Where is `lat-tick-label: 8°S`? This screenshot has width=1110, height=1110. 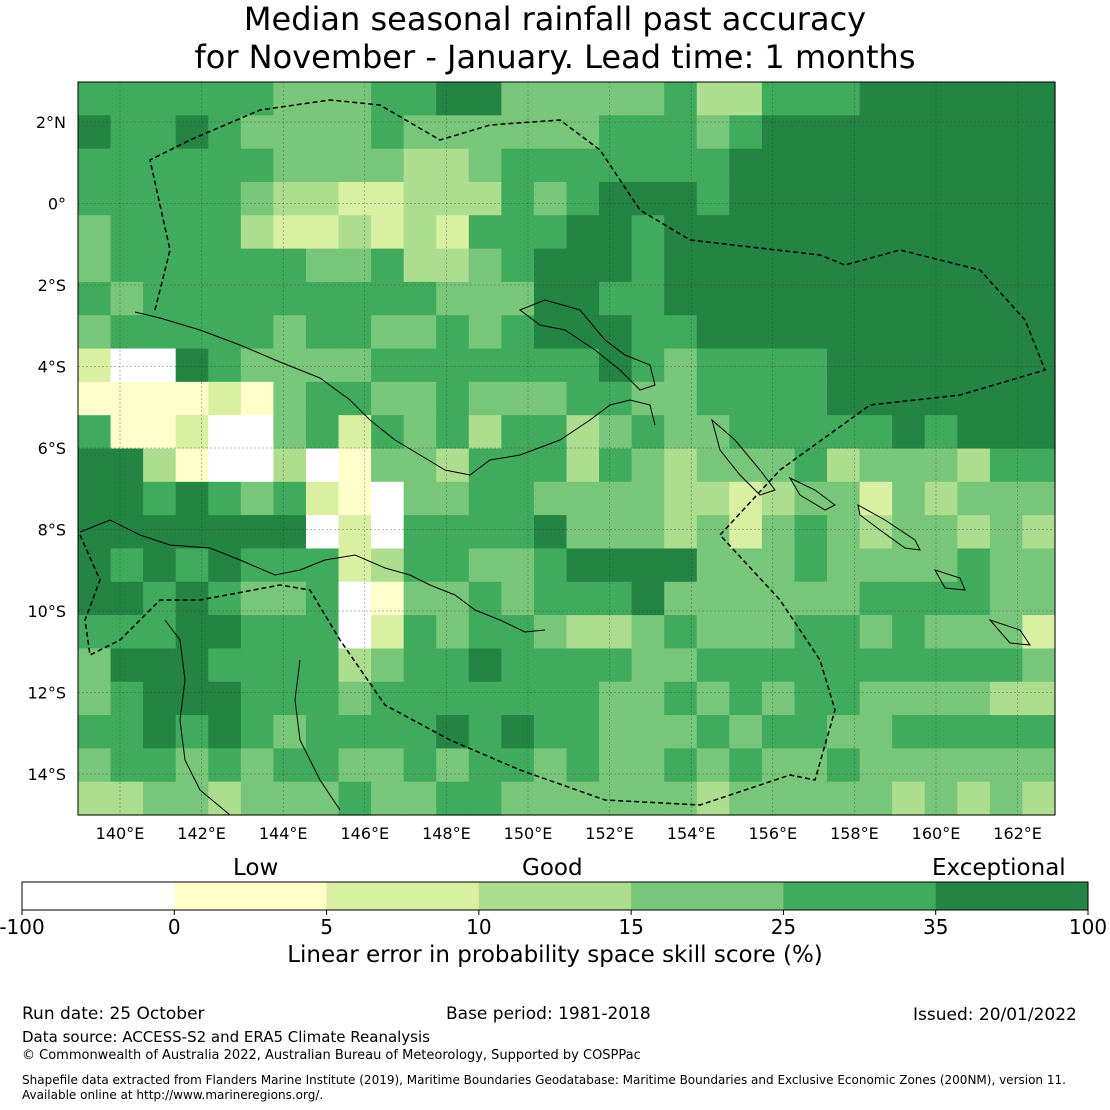 lat-tick-label: 8°S is located at coordinates (52, 530).